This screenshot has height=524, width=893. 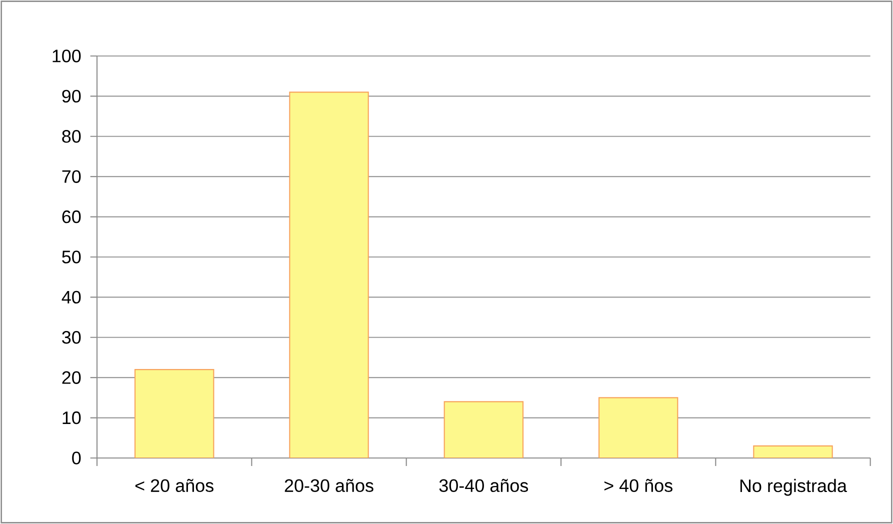 What do you see at coordinates (793, 487) in the screenshot?
I see `x-tick-label: No registrada` at bounding box center [793, 487].